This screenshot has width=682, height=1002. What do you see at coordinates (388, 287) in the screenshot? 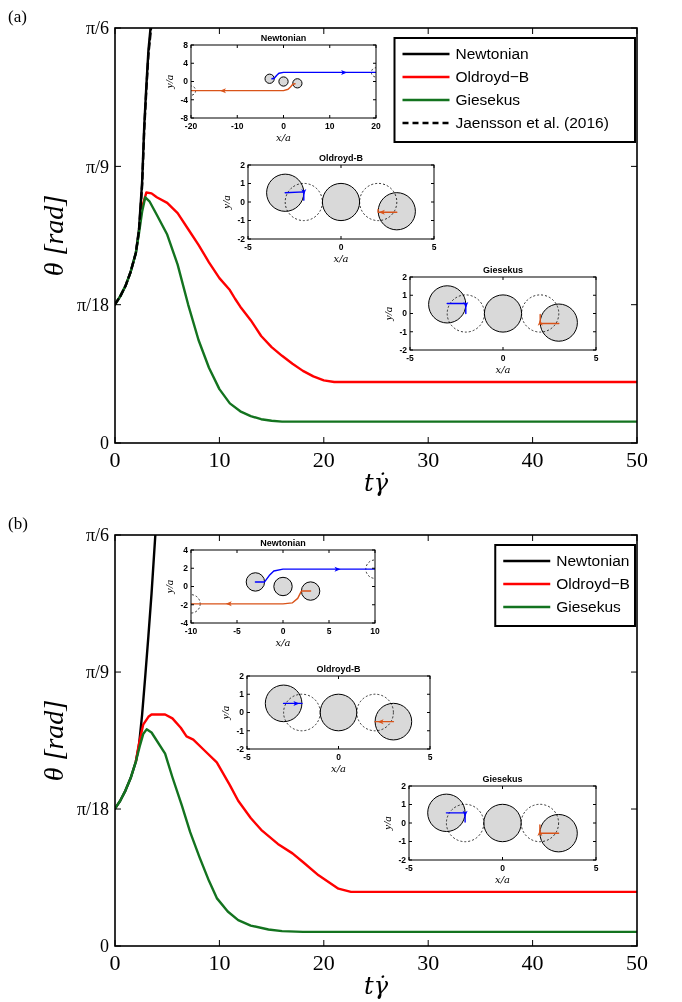
I see `line-series` at bounding box center [388, 287].